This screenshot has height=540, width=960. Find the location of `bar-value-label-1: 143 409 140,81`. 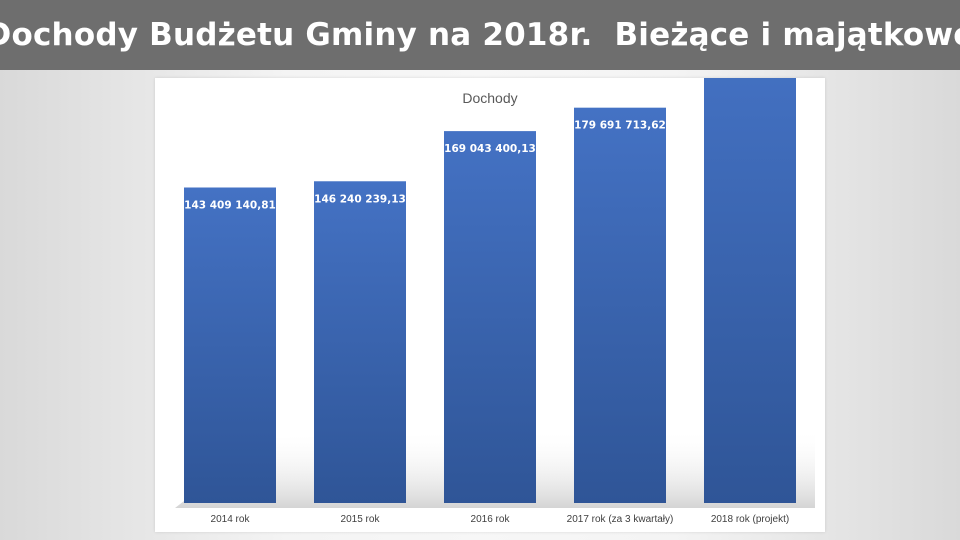

bar-value-label-1: 143 409 140,81 is located at coordinates (230, 205).